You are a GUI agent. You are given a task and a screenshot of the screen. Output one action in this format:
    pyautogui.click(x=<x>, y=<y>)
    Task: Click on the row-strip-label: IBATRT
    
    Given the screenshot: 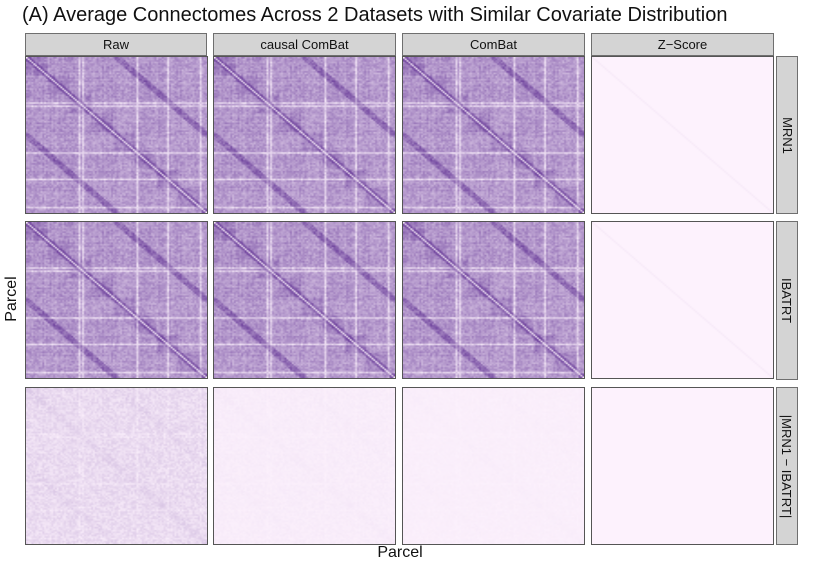 What is the action you would take?
    pyautogui.click(x=787, y=300)
    